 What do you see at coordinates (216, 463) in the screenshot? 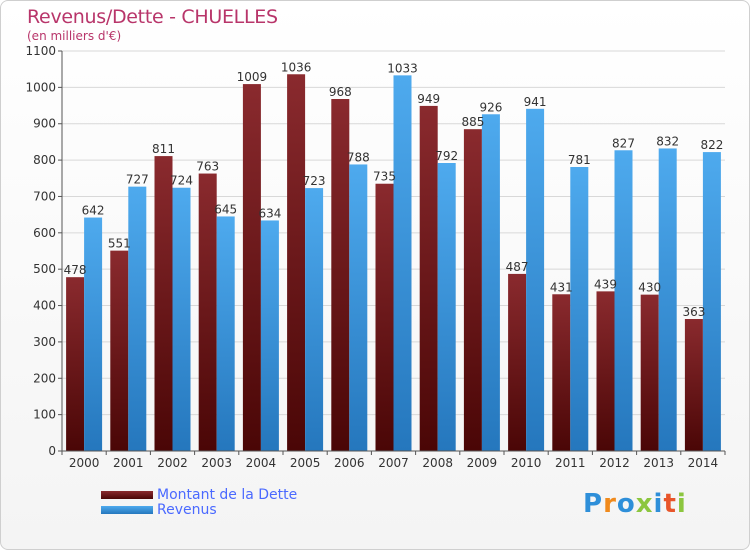
I see `x-tick-label: 2003` at bounding box center [216, 463].